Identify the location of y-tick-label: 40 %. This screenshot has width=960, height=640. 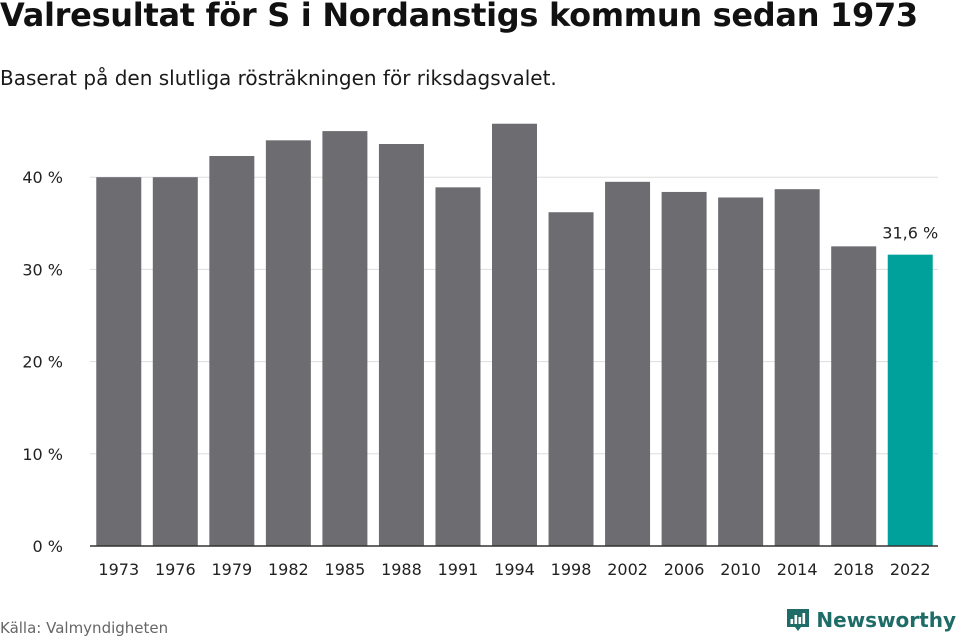
(42, 177).